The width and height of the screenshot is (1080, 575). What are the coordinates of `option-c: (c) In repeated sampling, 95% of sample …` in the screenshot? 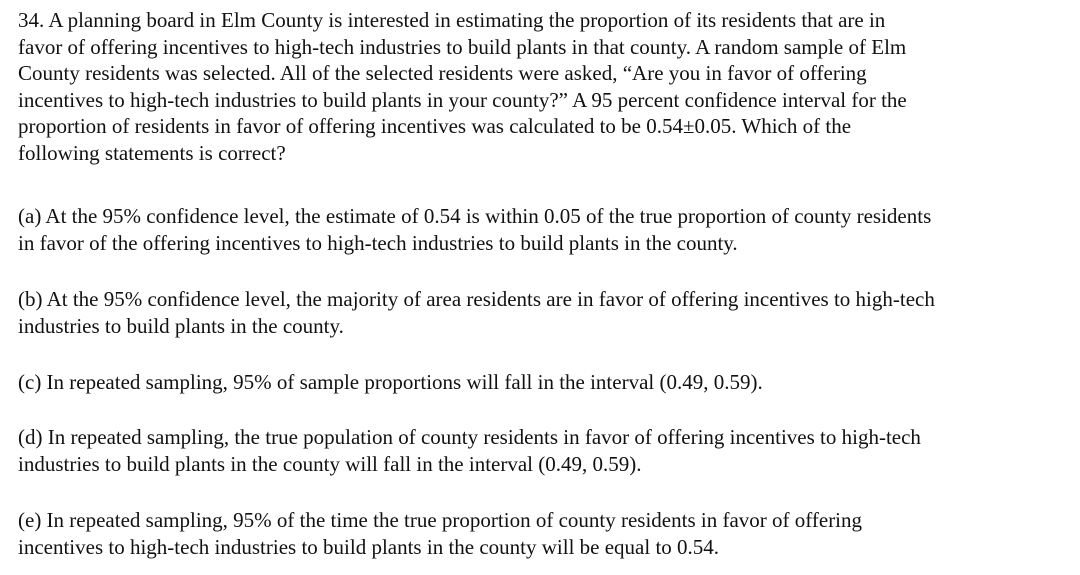 It's located at (390, 382).